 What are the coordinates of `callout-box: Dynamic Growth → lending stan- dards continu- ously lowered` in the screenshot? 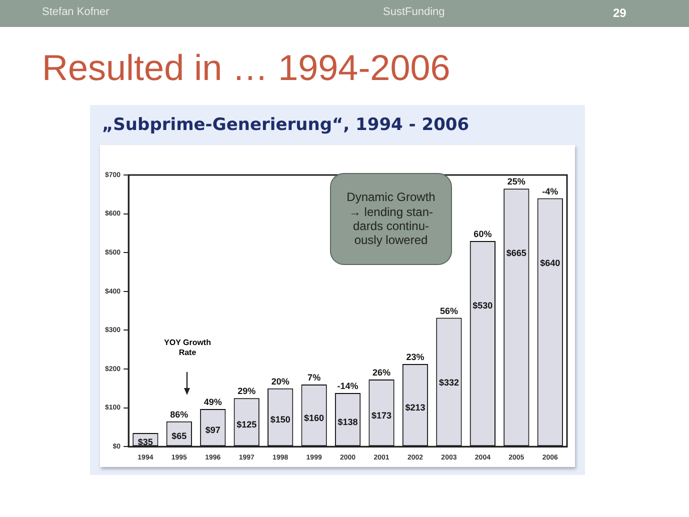 It's located at (391, 219).